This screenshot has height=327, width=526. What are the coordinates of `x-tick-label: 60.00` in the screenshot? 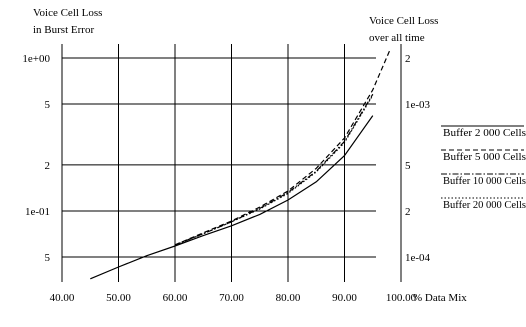 It's located at (175, 298).